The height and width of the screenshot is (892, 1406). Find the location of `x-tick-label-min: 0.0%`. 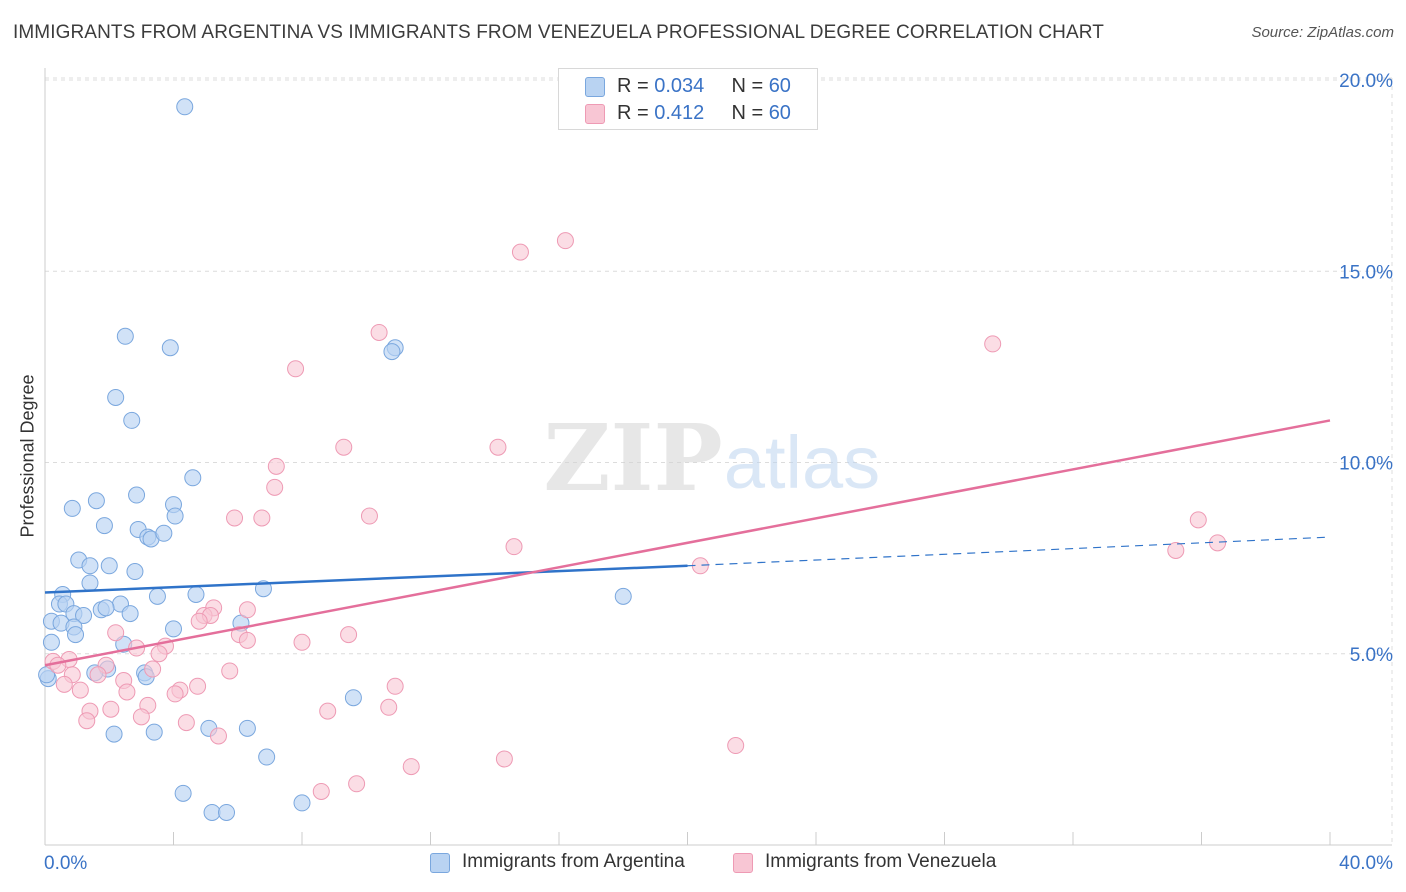

x-tick-label-min: 0.0% is located at coordinates (65, 863).